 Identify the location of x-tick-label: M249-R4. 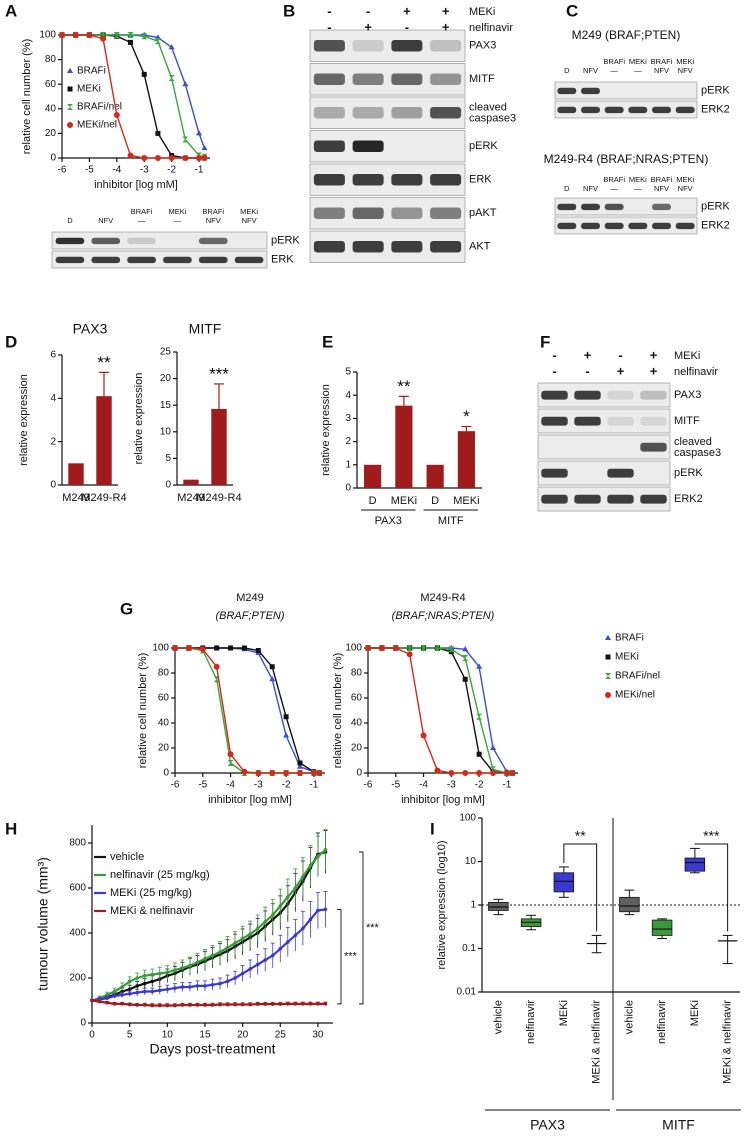
(218, 498).